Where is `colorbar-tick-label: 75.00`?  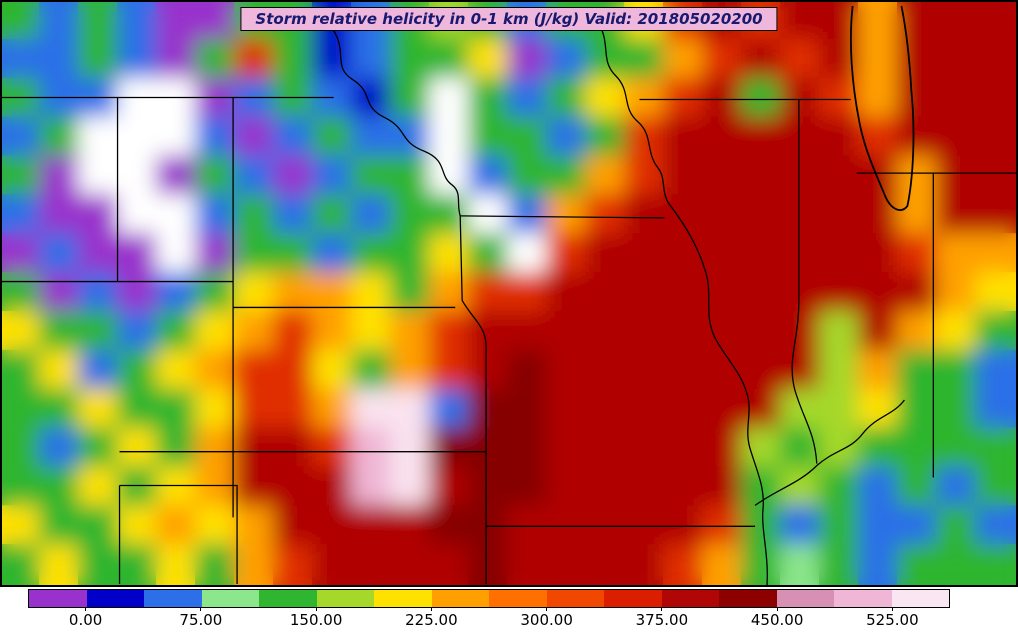
colorbar-tick-label: 75.00 is located at coordinates (201, 620).